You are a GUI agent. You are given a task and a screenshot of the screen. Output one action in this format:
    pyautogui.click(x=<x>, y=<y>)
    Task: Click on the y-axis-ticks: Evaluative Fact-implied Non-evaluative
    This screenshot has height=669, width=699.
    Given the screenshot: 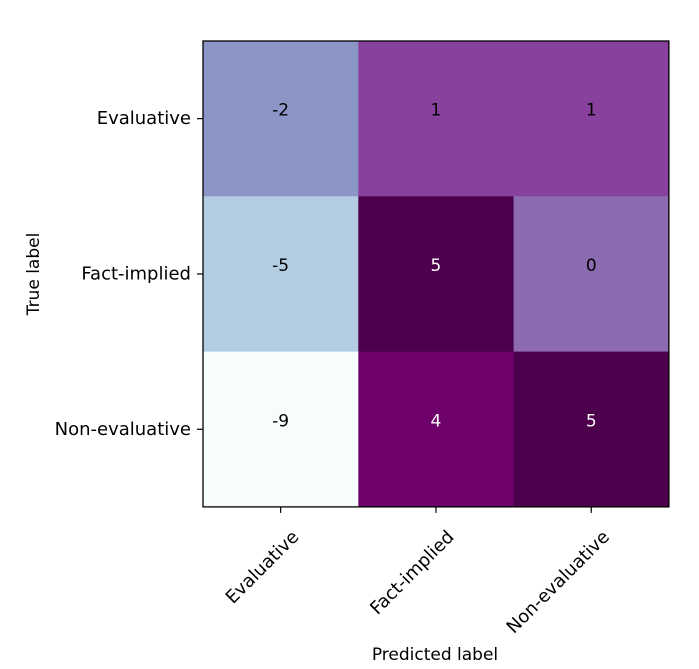 What is the action you would take?
    pyautogui.click(x=129, y=274)
    